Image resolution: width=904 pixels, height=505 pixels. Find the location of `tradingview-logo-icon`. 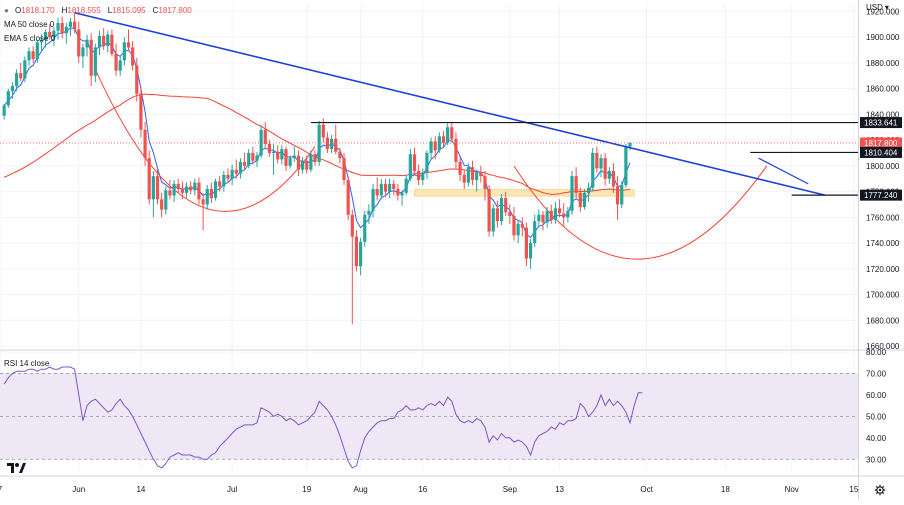

tradingview-logo-icon is located at coordinates (16, 468).